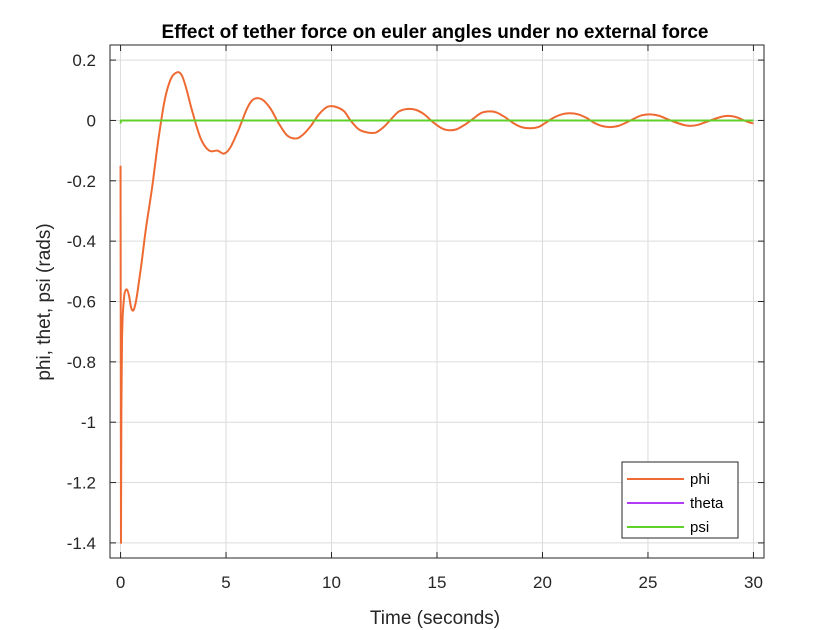 The image size is (840, 630). Describe the element at coordinates (648, 582) in the screenshot. I see `x-tick-label: 25` at that location.